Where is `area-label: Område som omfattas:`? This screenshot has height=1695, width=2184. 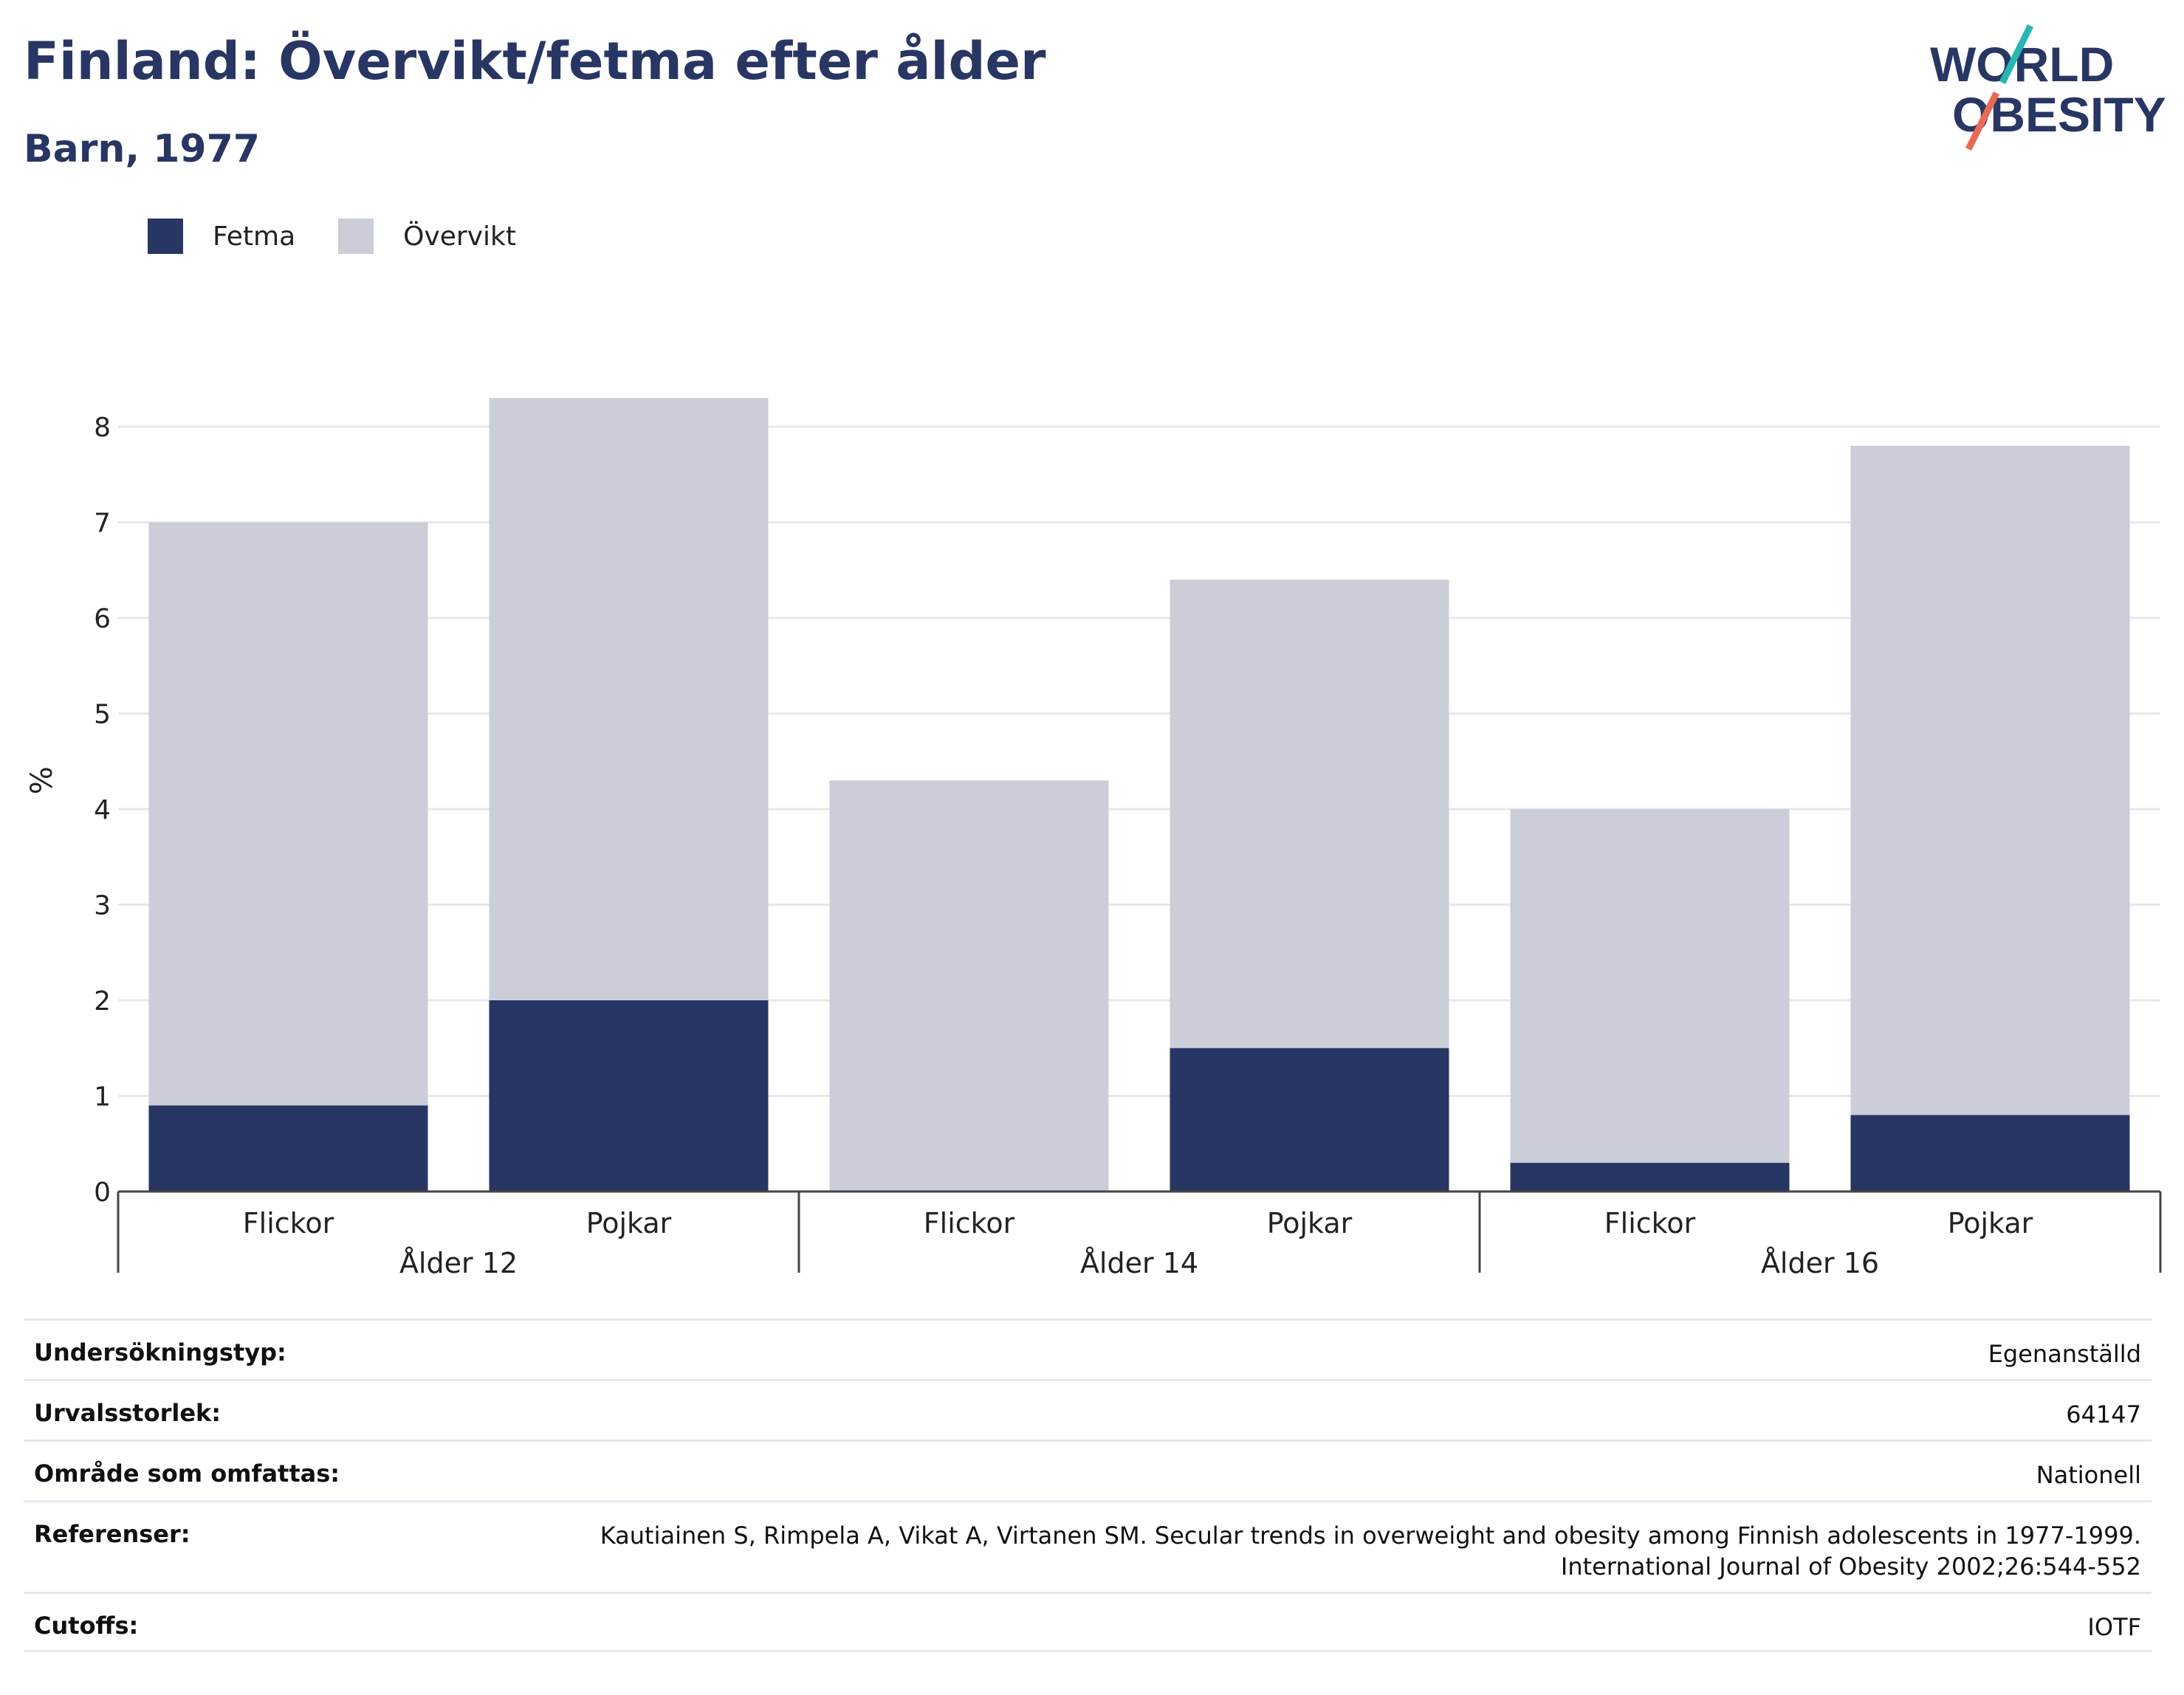 area-label: Område som omfattas: is located at coordinates (187, 1474).